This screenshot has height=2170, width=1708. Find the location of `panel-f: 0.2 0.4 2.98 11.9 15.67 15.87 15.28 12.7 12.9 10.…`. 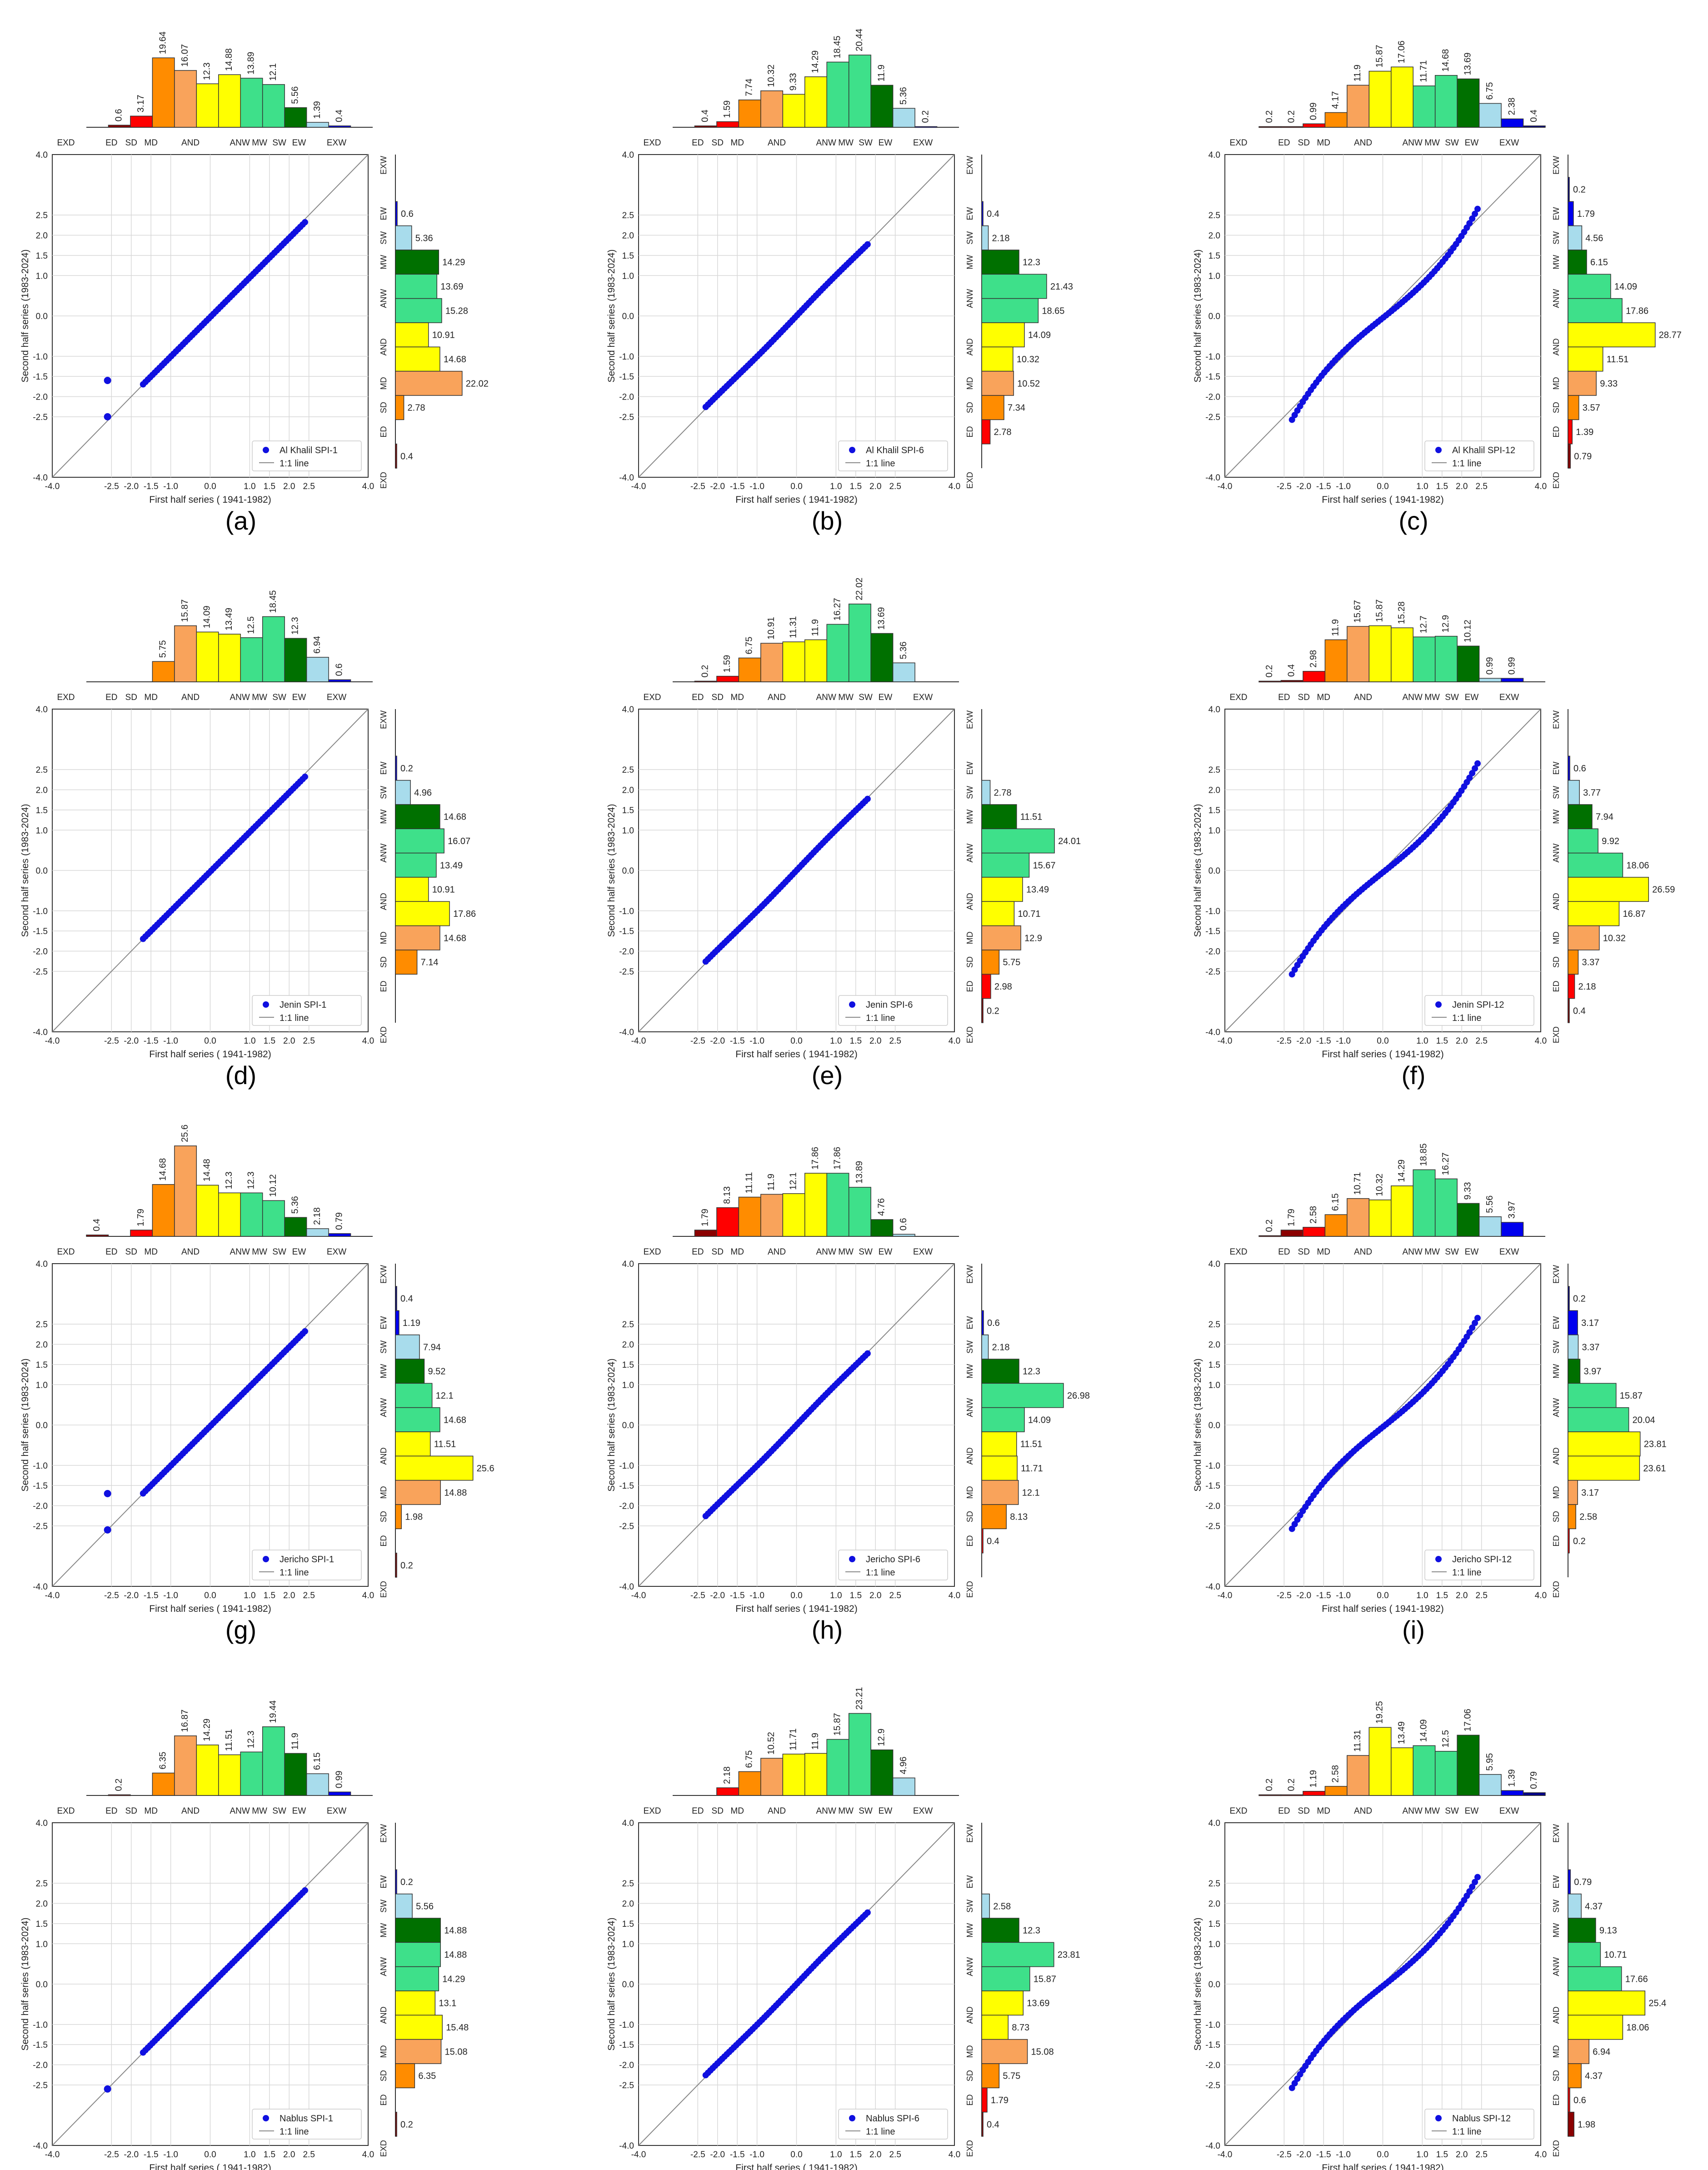

panel-f: 0.2 0.4 2.98 11.9 15.67 15.87 15.28 12.7 12.9 10.… is located at coordinates (1434, 845).